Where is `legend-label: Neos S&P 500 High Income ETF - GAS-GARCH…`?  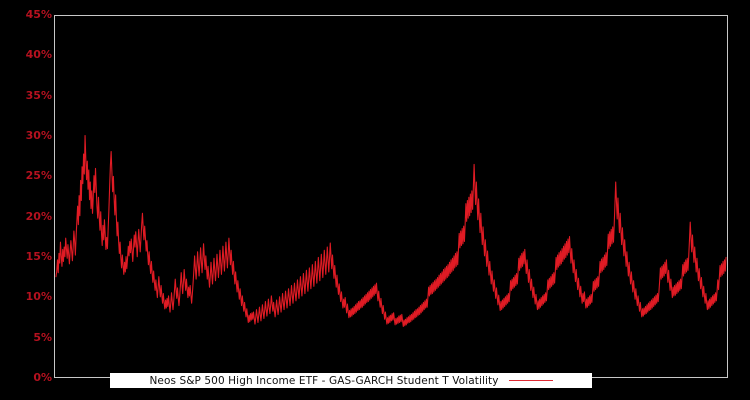 legend-label: Neos S&P 500 High Income ETF - GAS-GARCH… is located at coordinates (324, 380).